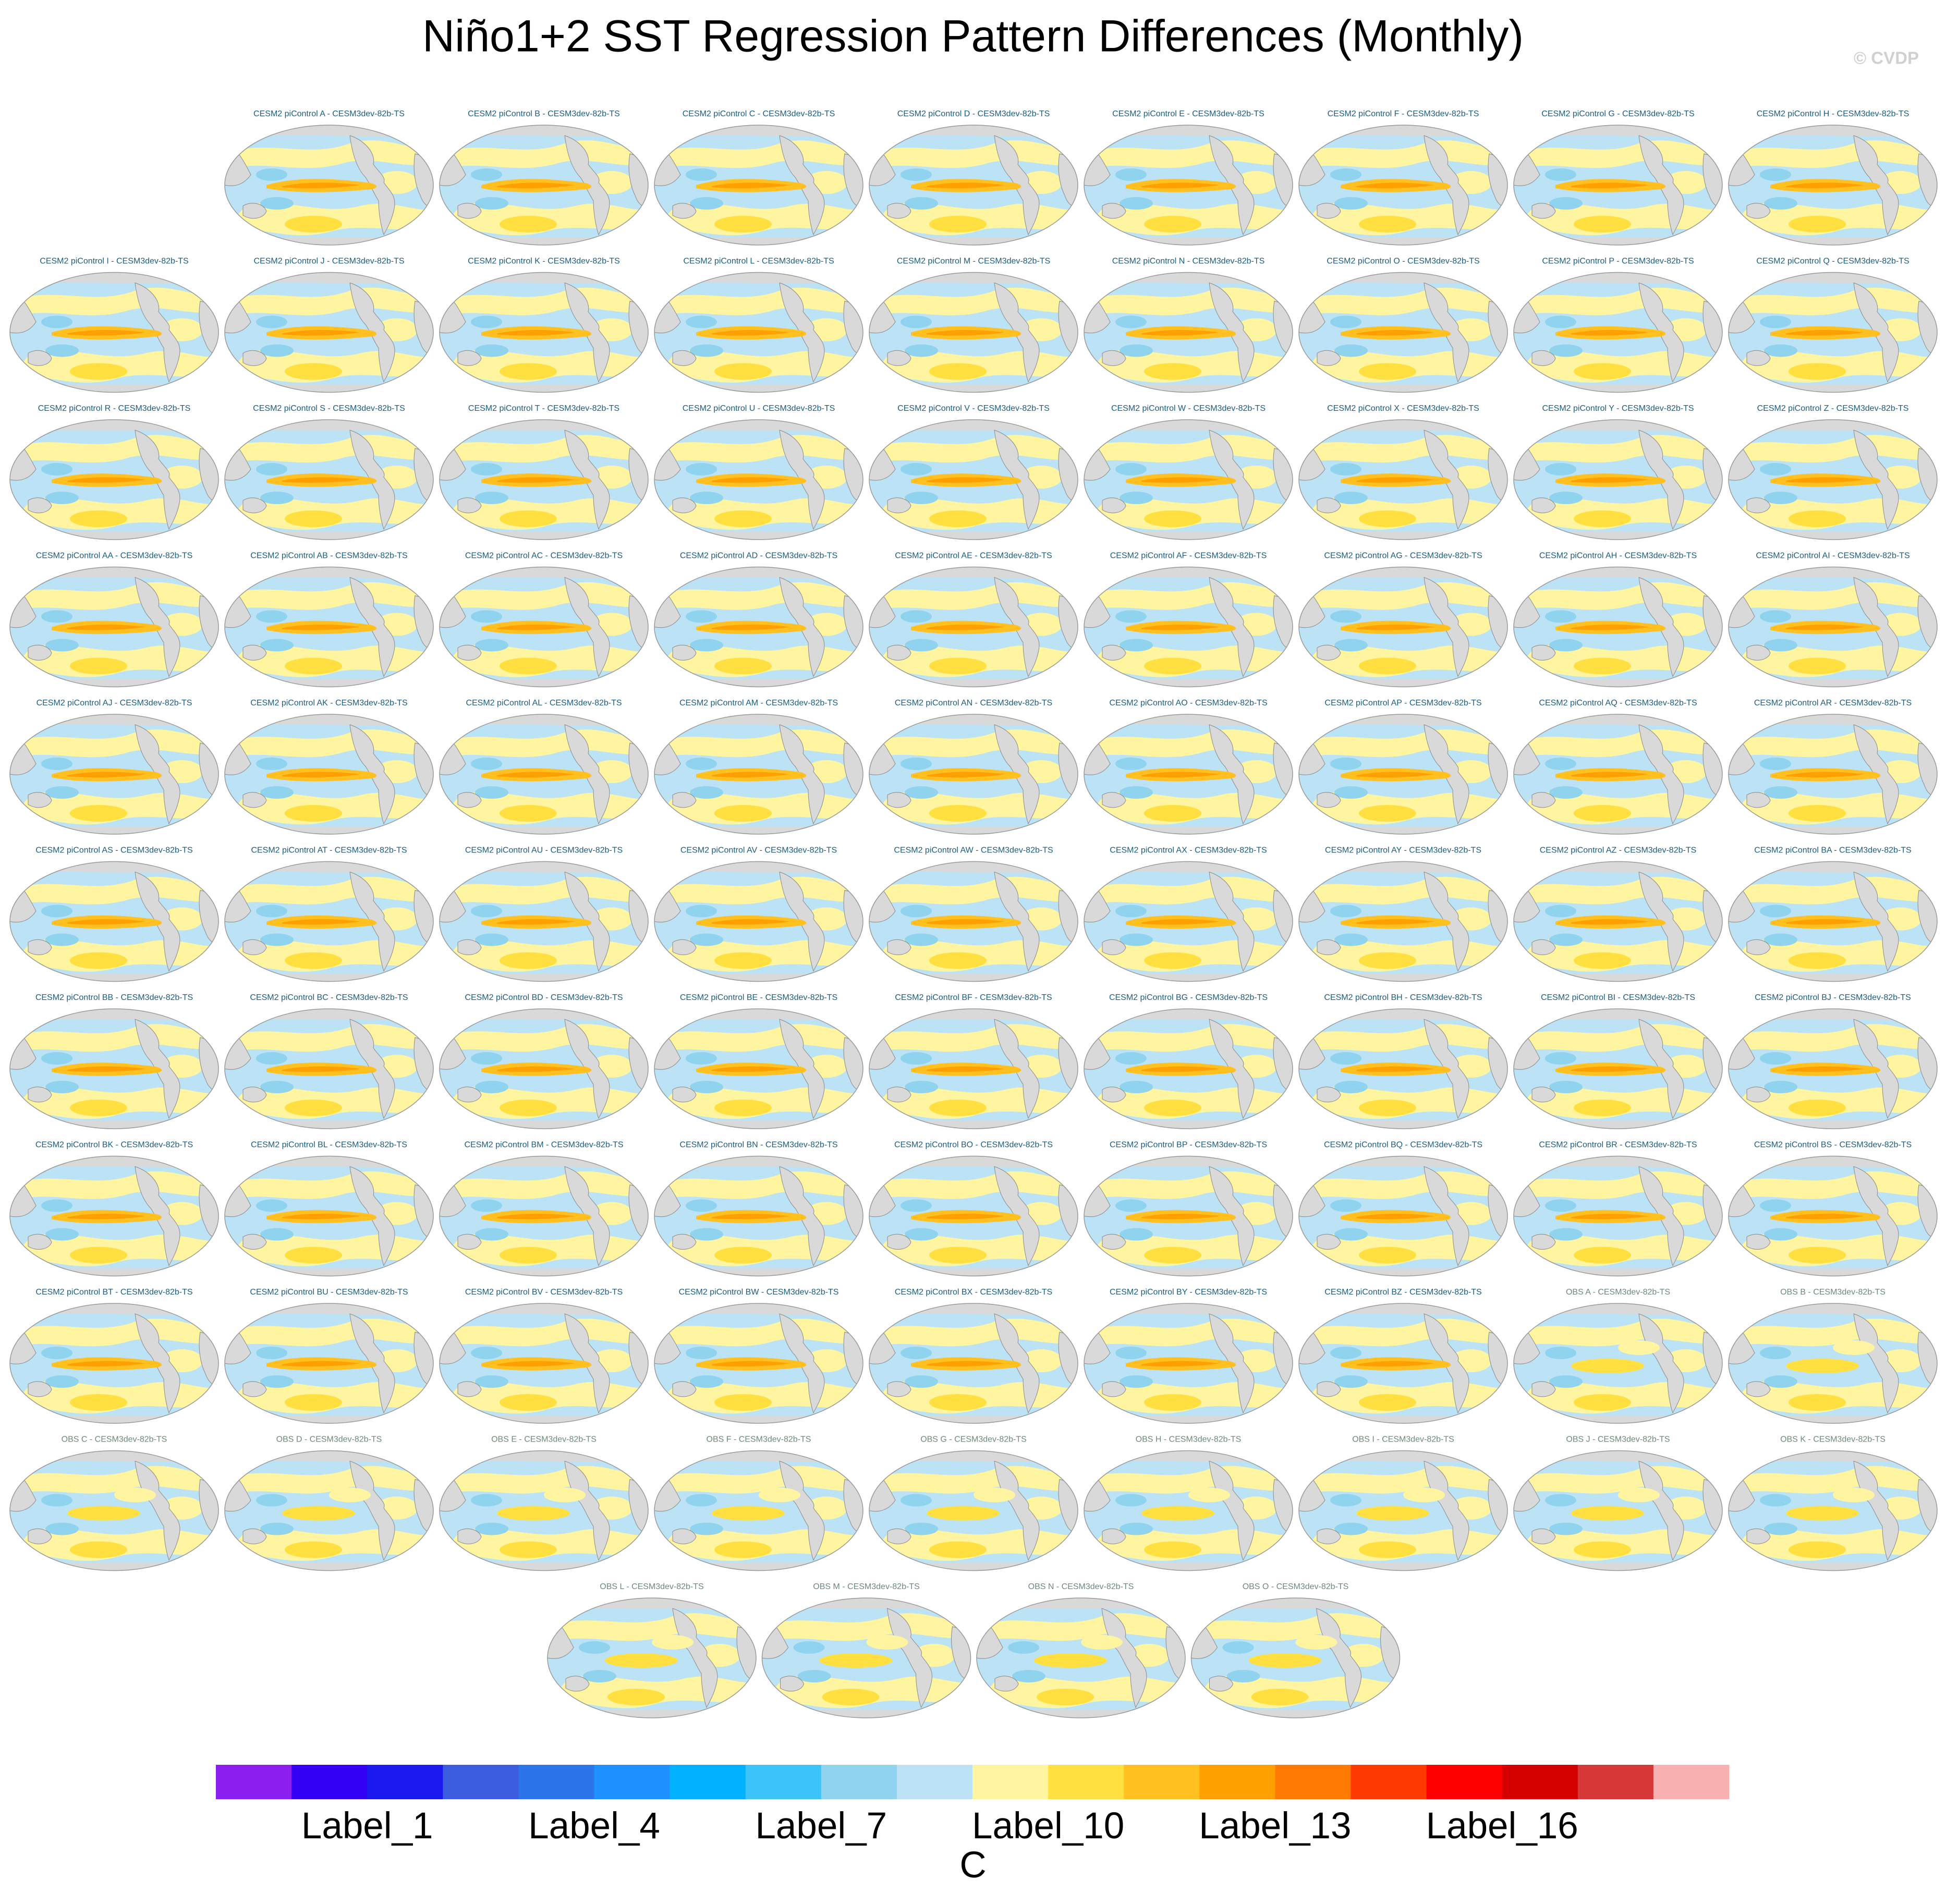 The image size is (1946, 1904). Describe the element at coordinates (974, 177) in the screenshot. I see `map-panel: CESM2 piControl D - CESM3dev-82b-TS` at that location.